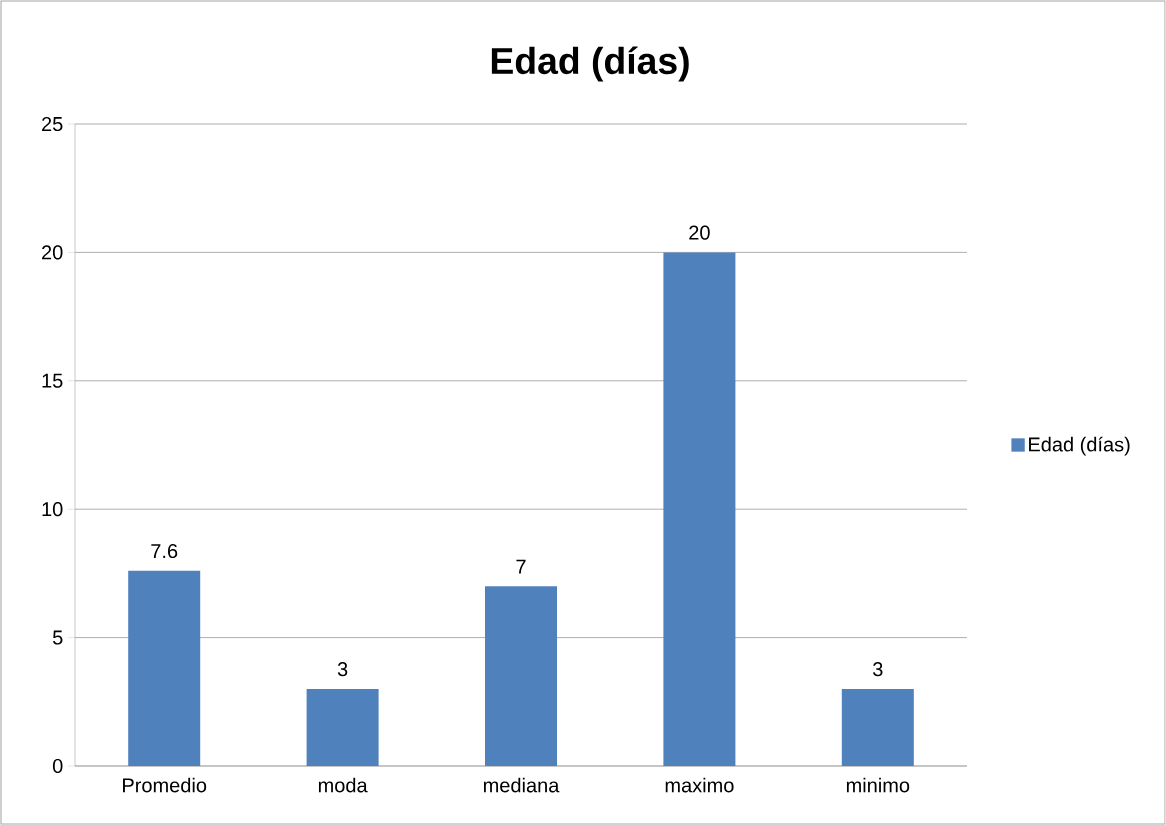  What do you see at coordinates (343, 785) in the screenshot?
I see `x-tick-label: moda` at bounding box center [343, 785].